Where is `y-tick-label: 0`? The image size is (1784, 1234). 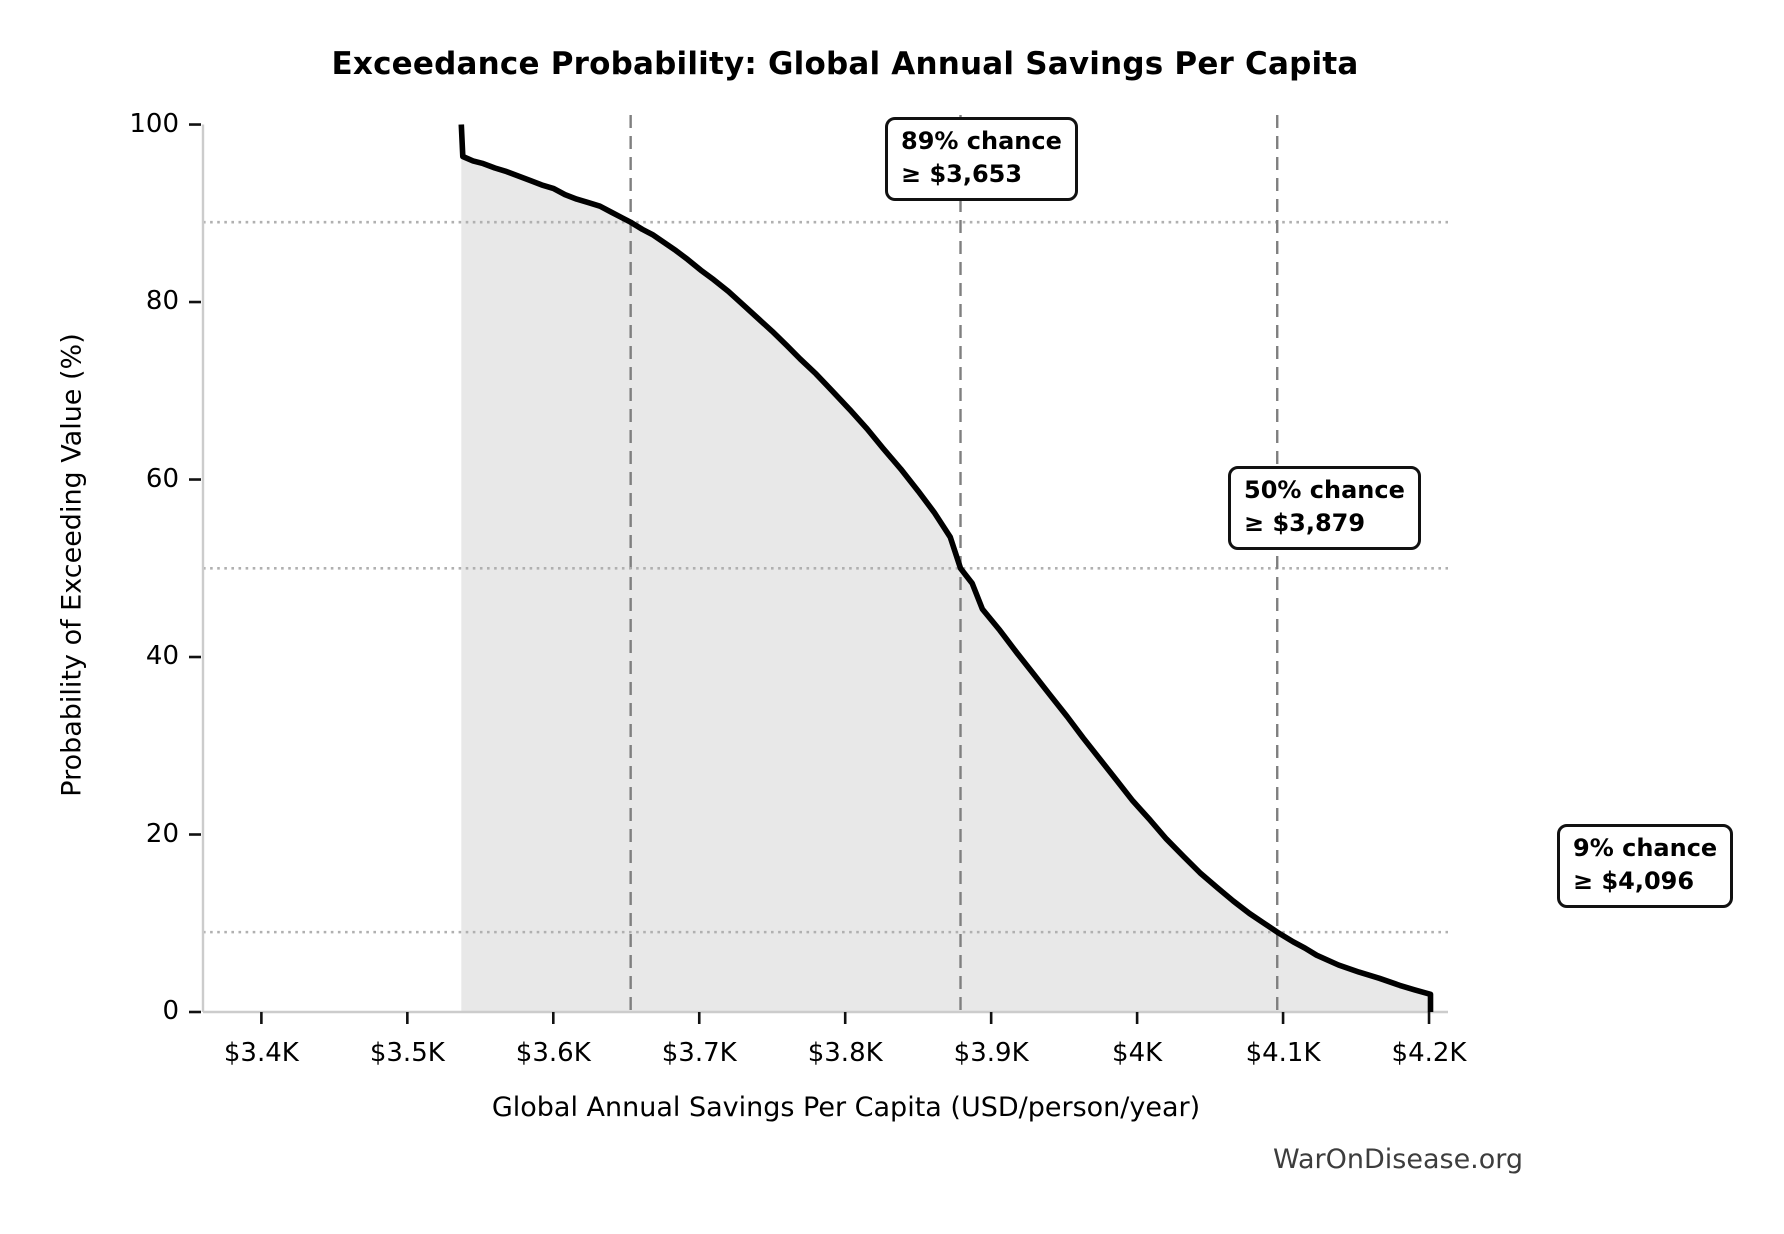
y-tick-label: 0 is located at coordinates (170, 1011).